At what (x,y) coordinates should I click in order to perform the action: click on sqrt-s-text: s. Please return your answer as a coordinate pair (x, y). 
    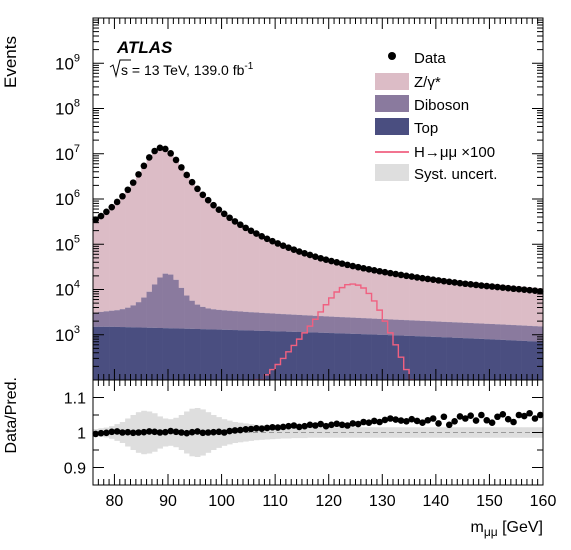
    Looking at the image, I should click on (124, 70).